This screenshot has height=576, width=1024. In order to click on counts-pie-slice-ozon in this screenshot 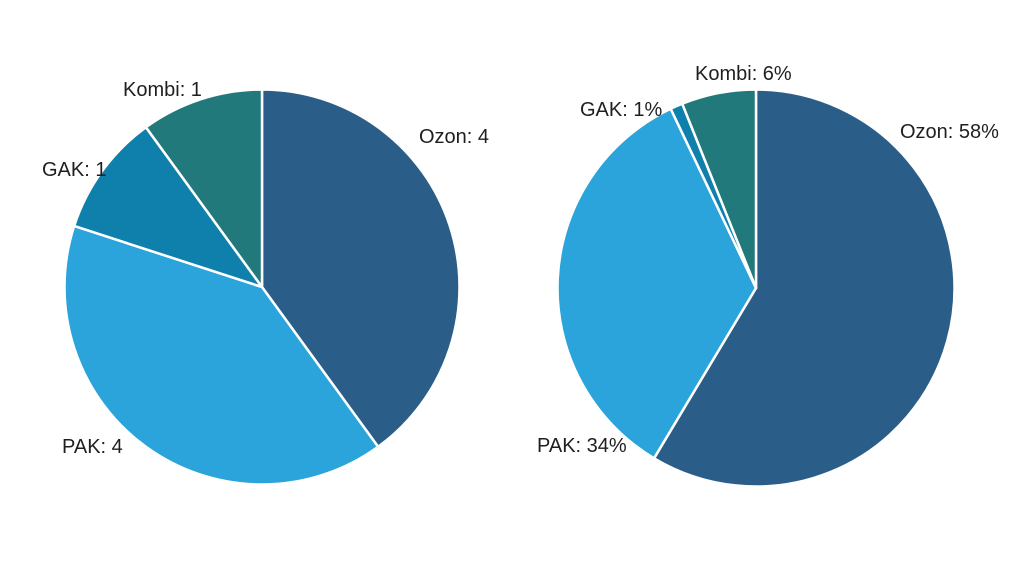, I will do `click(360, 268)`.